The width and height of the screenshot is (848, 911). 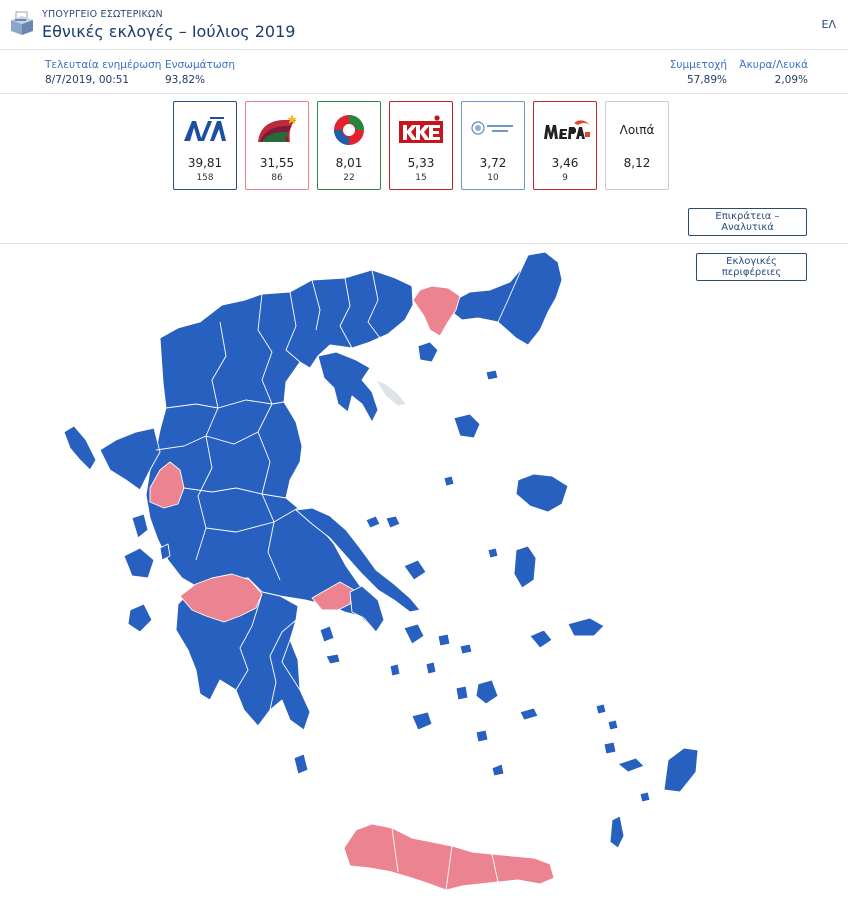 What do you see at coordinates (498, 770) in the screenshot?
I see `region-santorini` at bounding box center [498, 770].